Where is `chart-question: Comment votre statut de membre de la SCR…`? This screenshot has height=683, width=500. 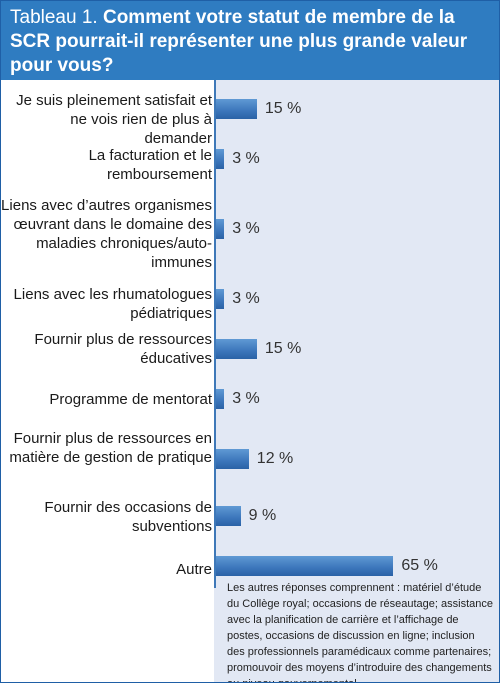
chart-question: Comment votre statut de membre de la SCR… is located at coordinates (239, 41).